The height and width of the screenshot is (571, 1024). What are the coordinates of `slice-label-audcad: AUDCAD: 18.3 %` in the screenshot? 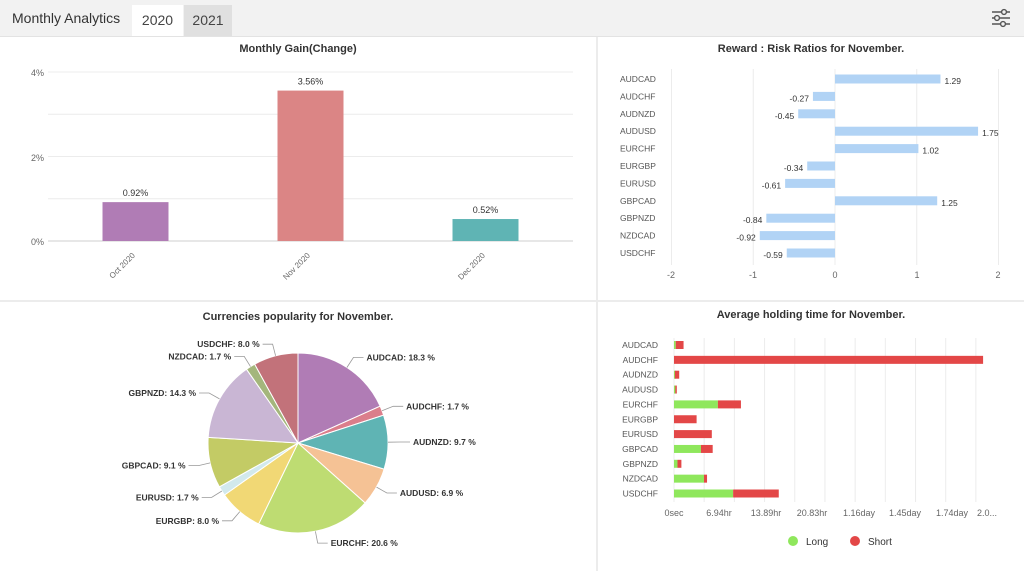 It's located at (400, 357).